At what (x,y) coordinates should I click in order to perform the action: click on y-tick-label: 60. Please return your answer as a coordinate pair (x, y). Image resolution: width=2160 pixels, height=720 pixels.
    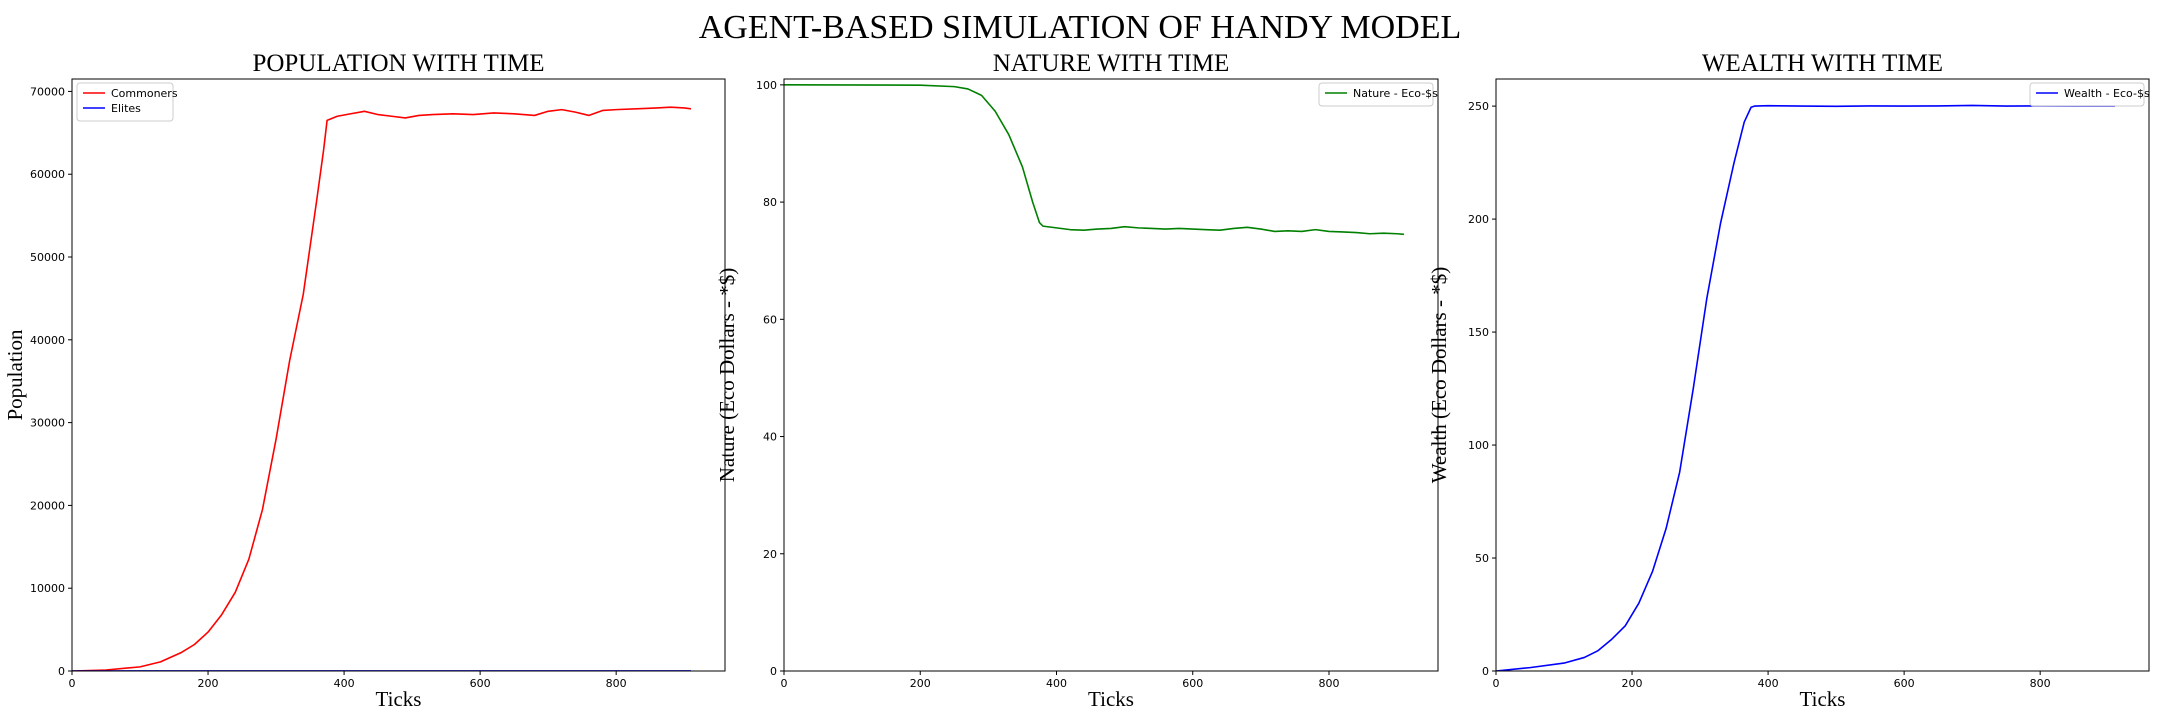
    Looking at the image, I should click on (770, 319).